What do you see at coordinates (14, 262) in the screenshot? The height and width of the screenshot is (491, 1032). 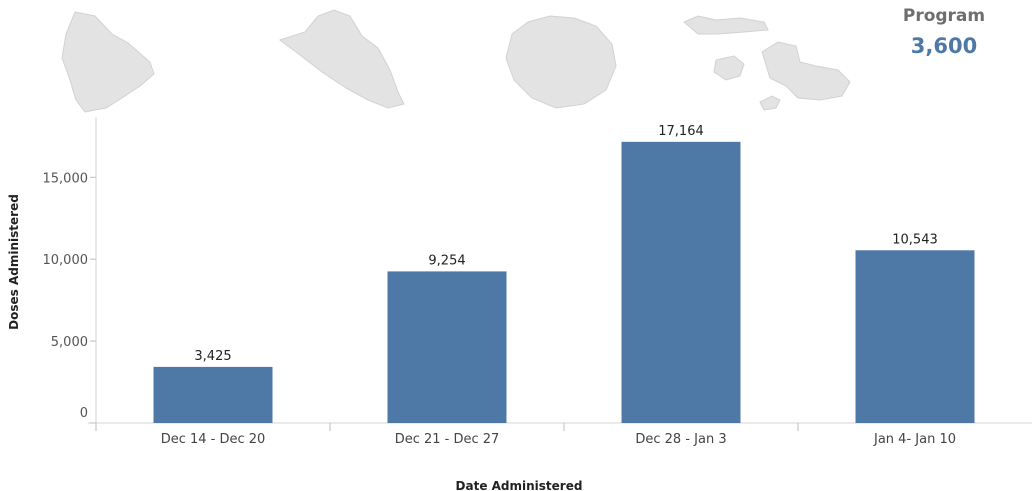 I see `y-axis-title: Doses Administered` at bounding box center [14, 262].